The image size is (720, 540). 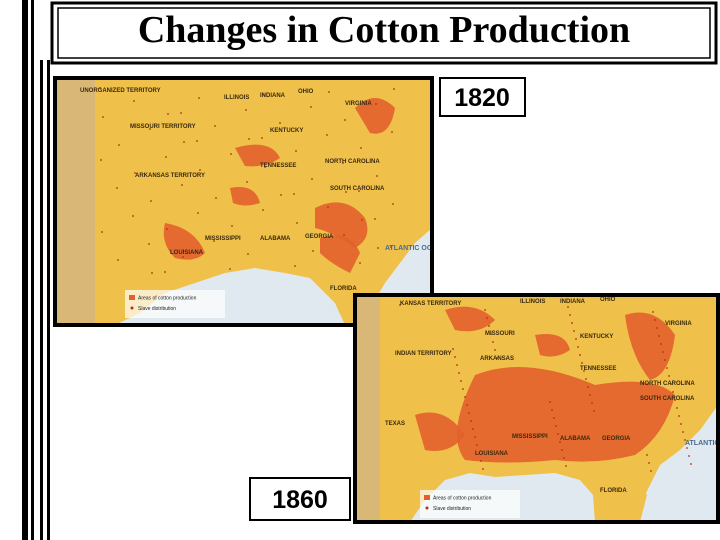 What do you see at coordinates (352, 162) in the screenshot?
I see `map-label: NORTH CAROLINA` at bounding box center [352, 162].